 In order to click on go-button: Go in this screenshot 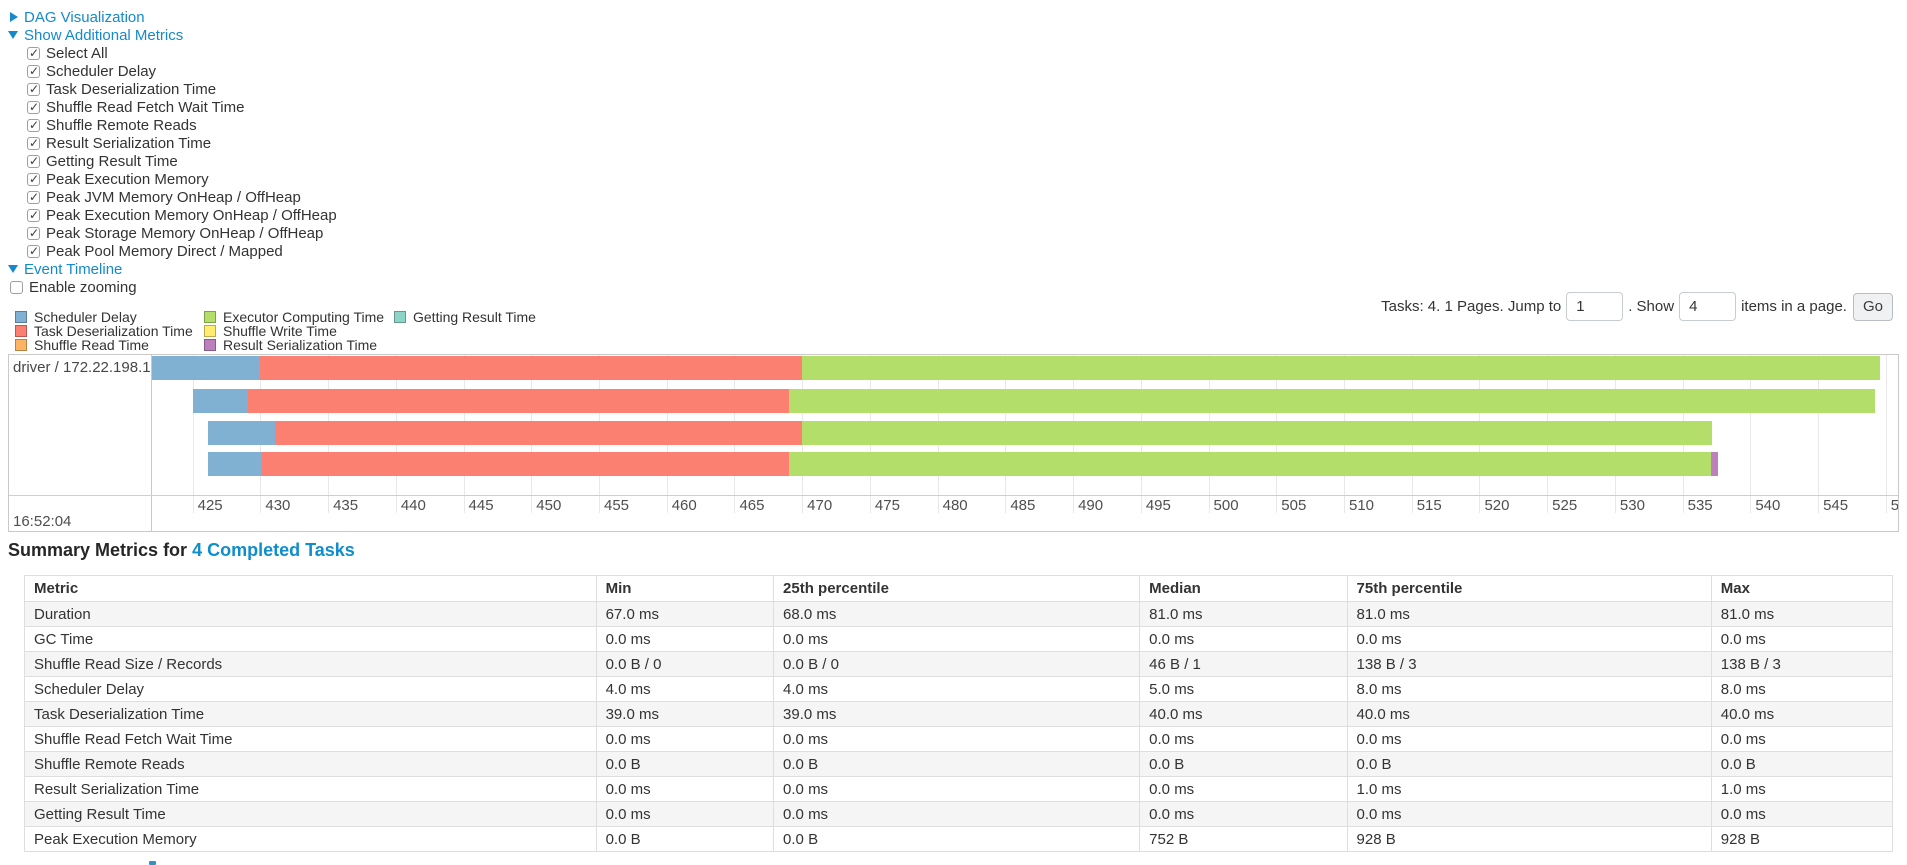, I will do `click(1872, 306)`.